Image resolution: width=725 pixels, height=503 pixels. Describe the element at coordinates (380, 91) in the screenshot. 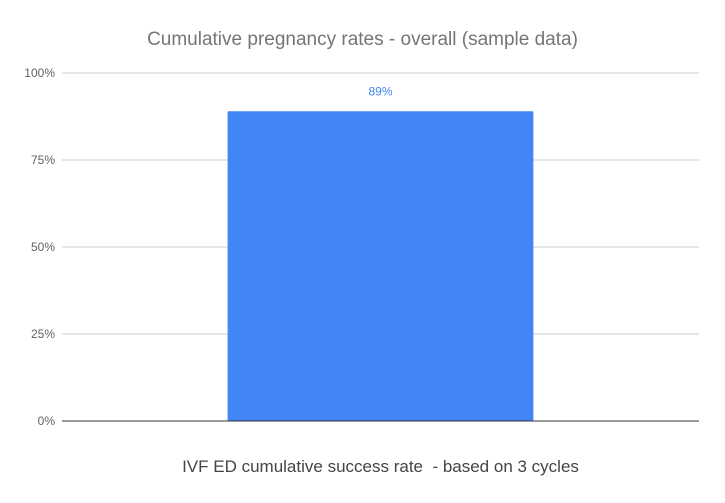

I see `bar-data-label: 89%` at that location.